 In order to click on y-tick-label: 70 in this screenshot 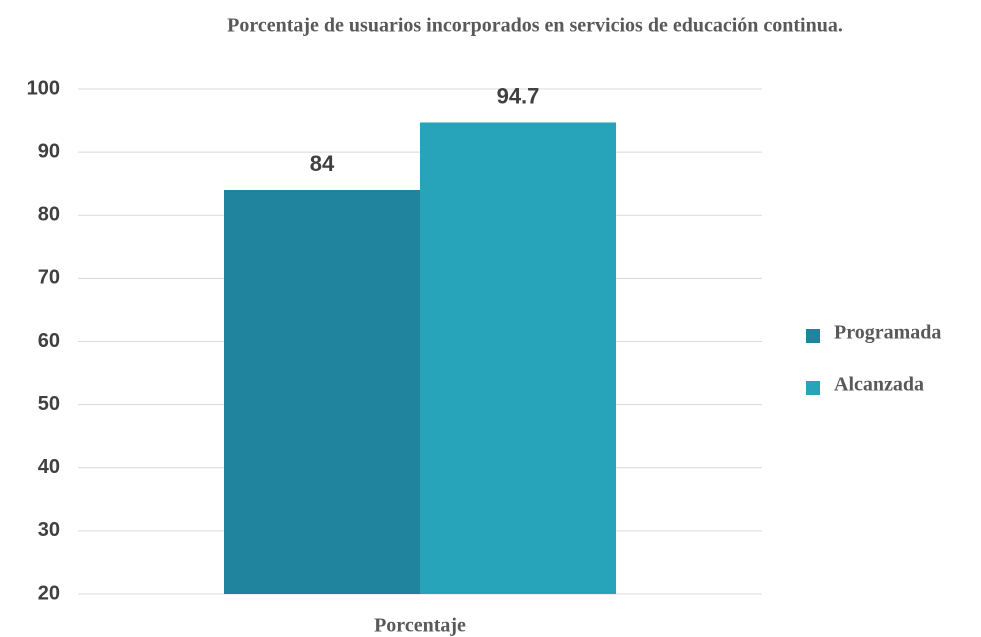, I will do `click(49, 278)`.